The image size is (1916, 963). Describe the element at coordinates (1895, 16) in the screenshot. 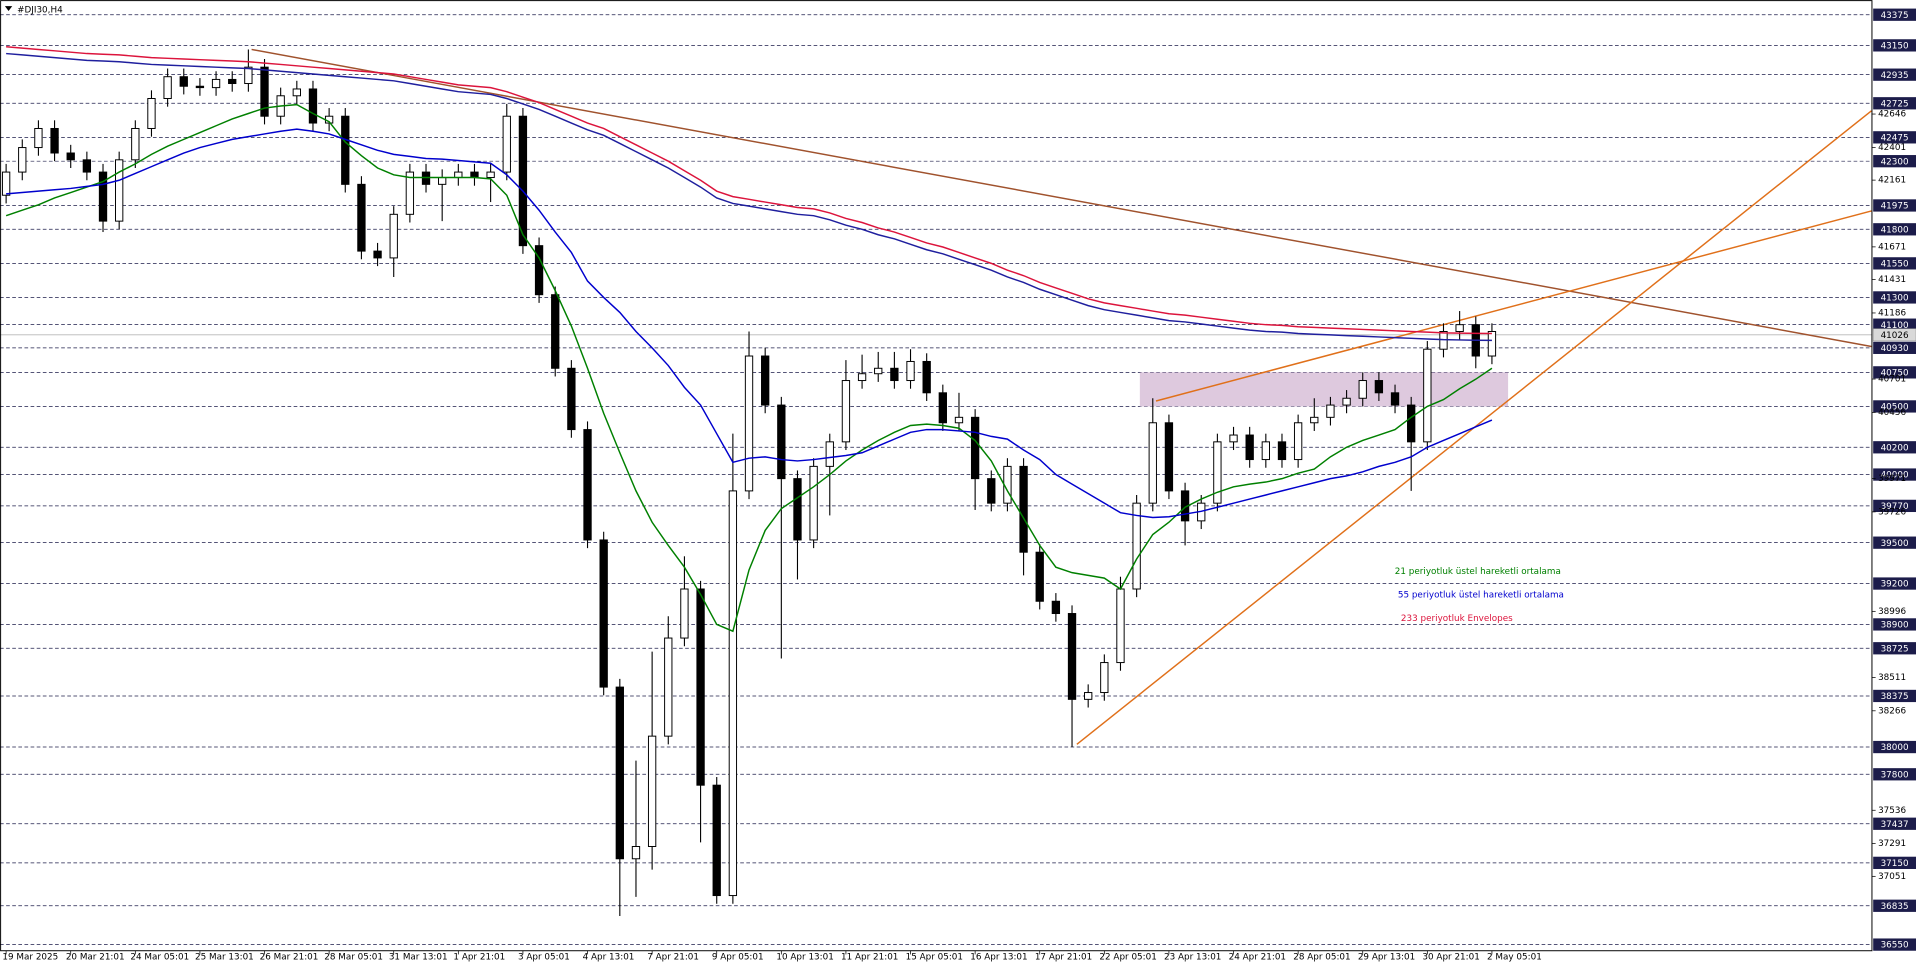

I see `level-label: 43375` at that location.